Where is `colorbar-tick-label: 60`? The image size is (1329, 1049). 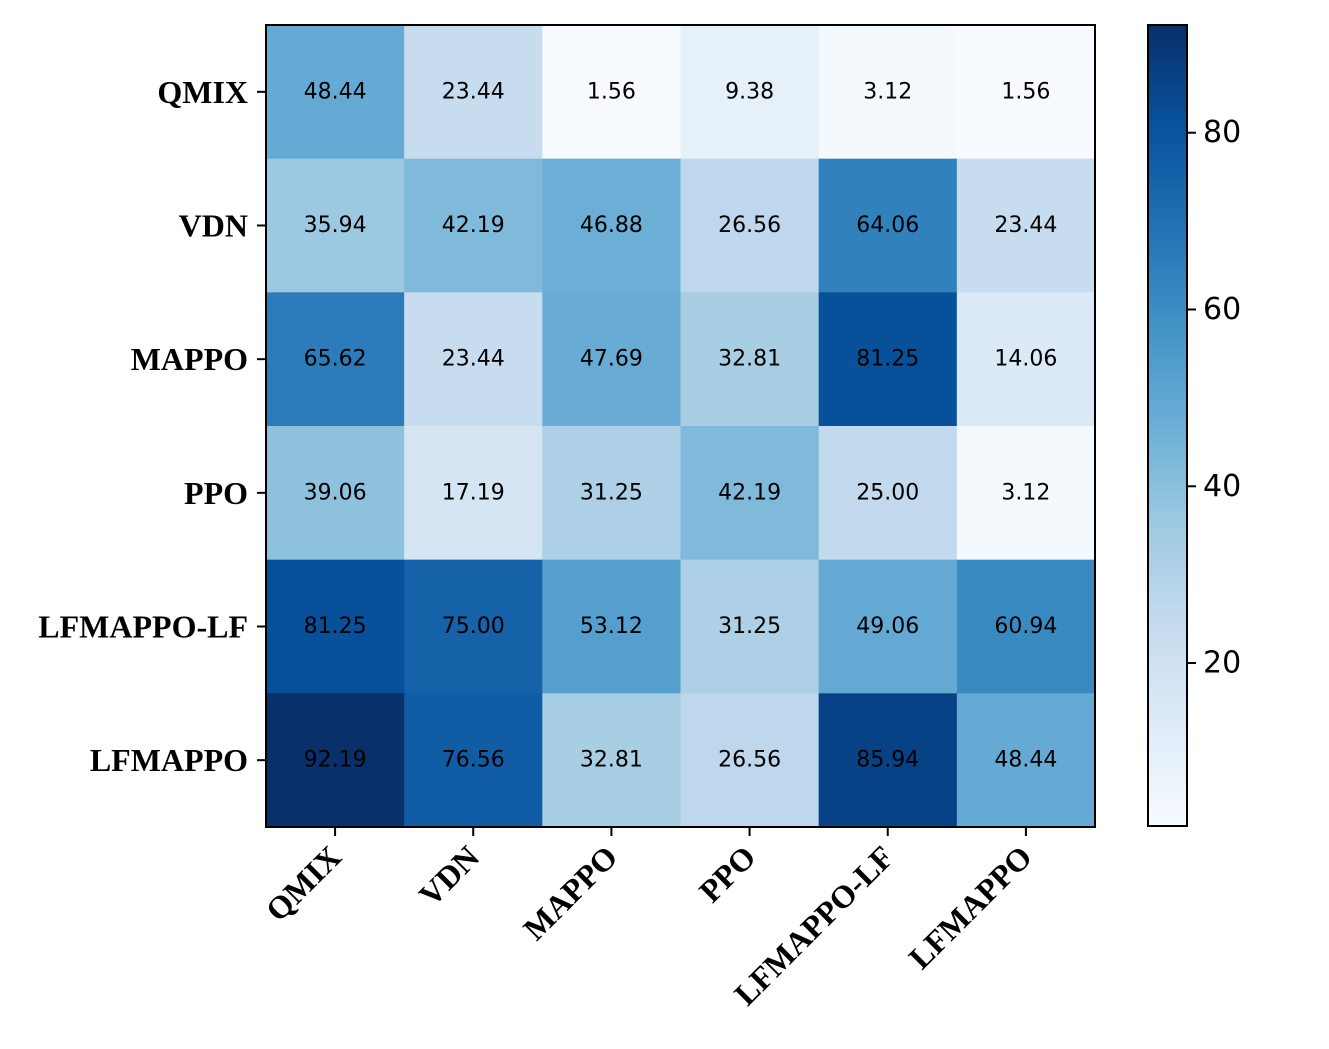 colorbar-tick-label: 60 is located at coordinates (1222, 309).